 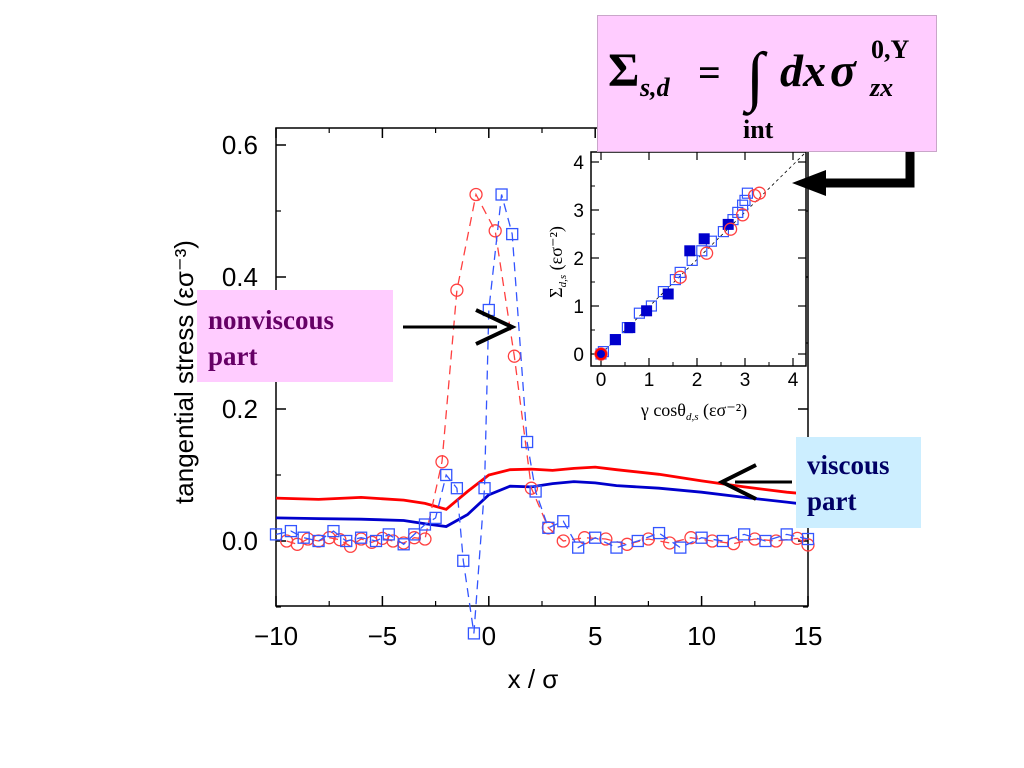 What do you see at coordinates (578, 211) in the screenshot?
I see `inset-y-tick-label: 3` at bounding box center [578, 211].